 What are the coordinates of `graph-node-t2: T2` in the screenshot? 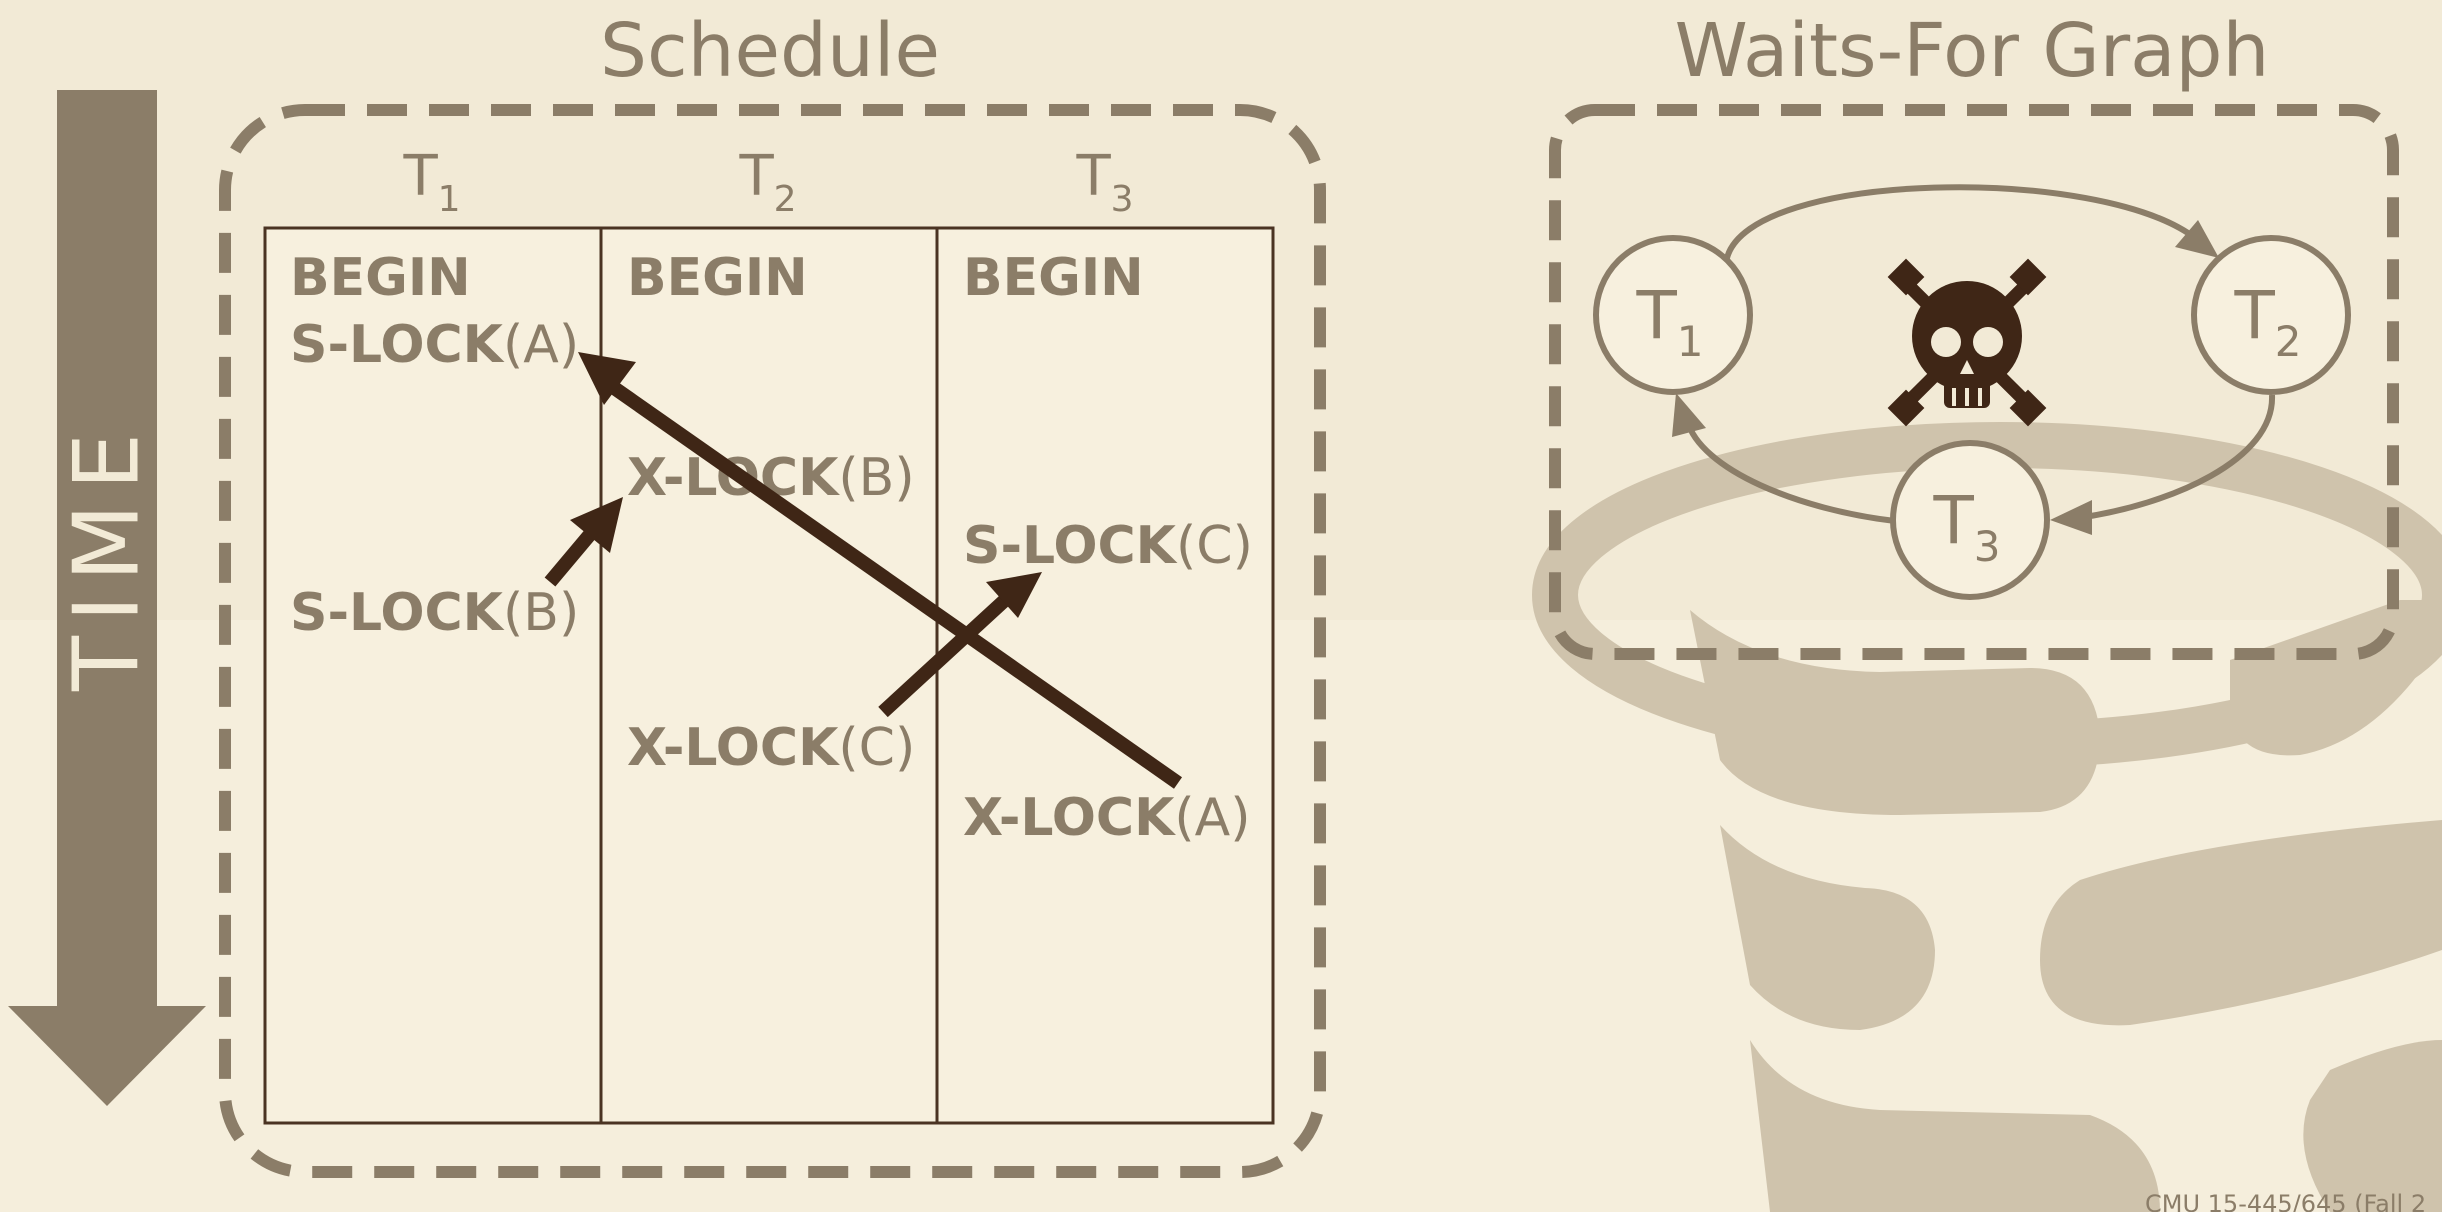 It's located at (2271, 315).